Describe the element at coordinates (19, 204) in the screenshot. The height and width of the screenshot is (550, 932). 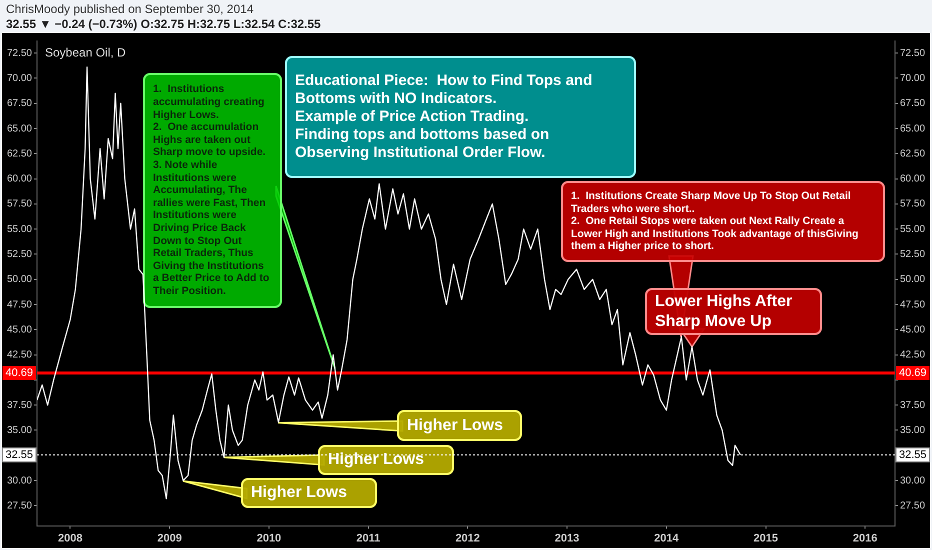
I see `y-tick-label: 57.50` at that location.